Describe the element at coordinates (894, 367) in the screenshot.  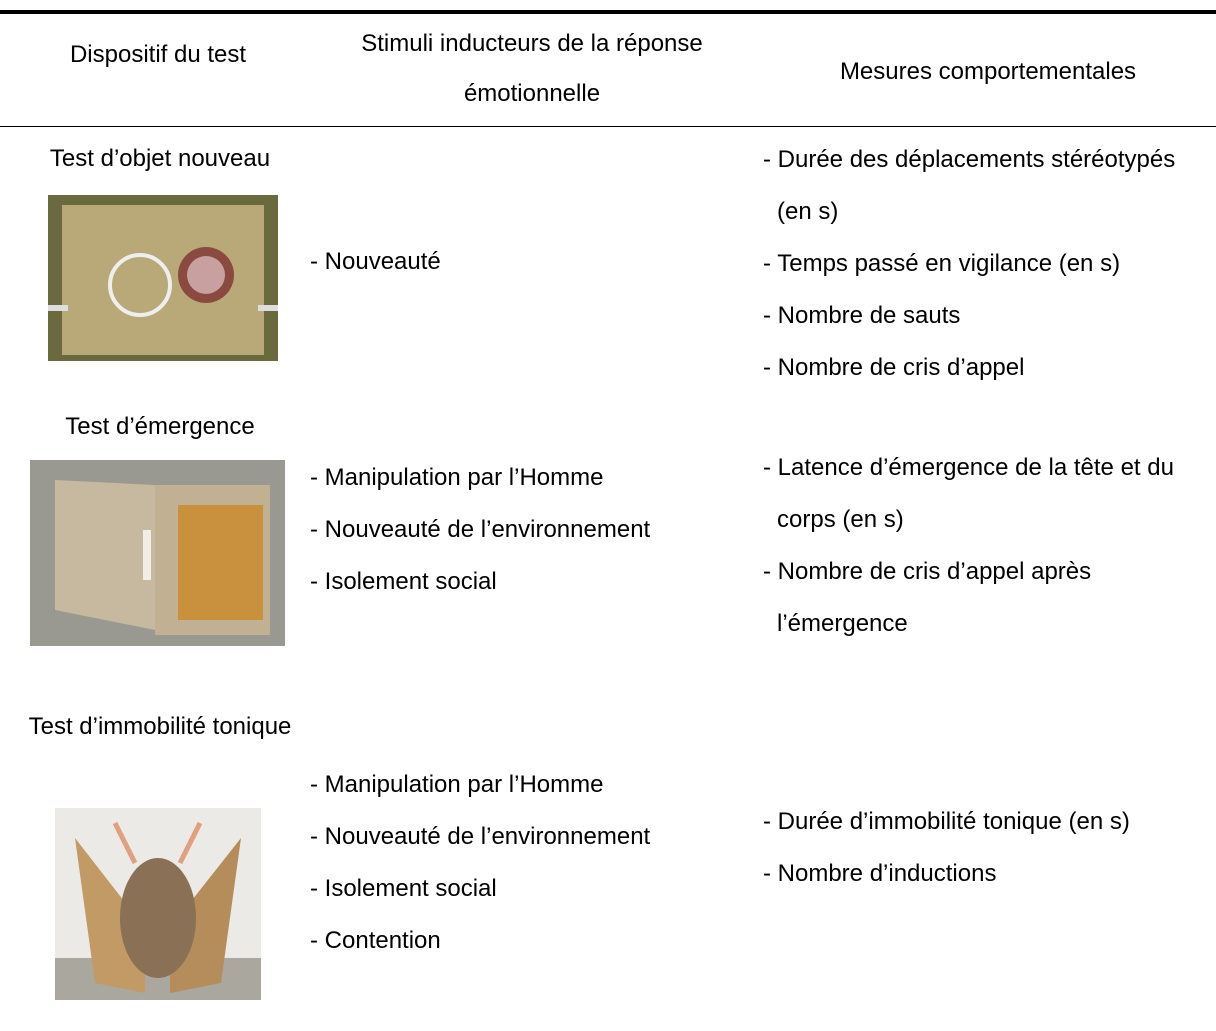
I see `measure: - Nombre de cris d’appel` at that location.